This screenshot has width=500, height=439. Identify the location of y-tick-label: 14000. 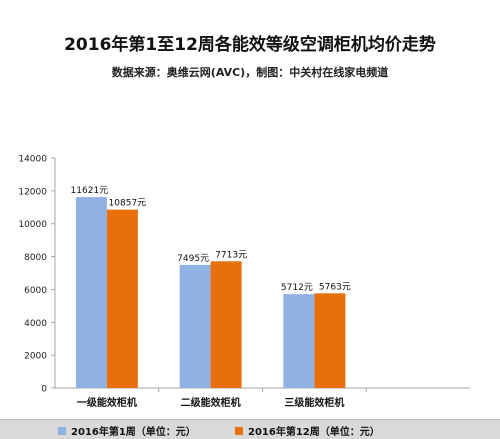
(32, 160).